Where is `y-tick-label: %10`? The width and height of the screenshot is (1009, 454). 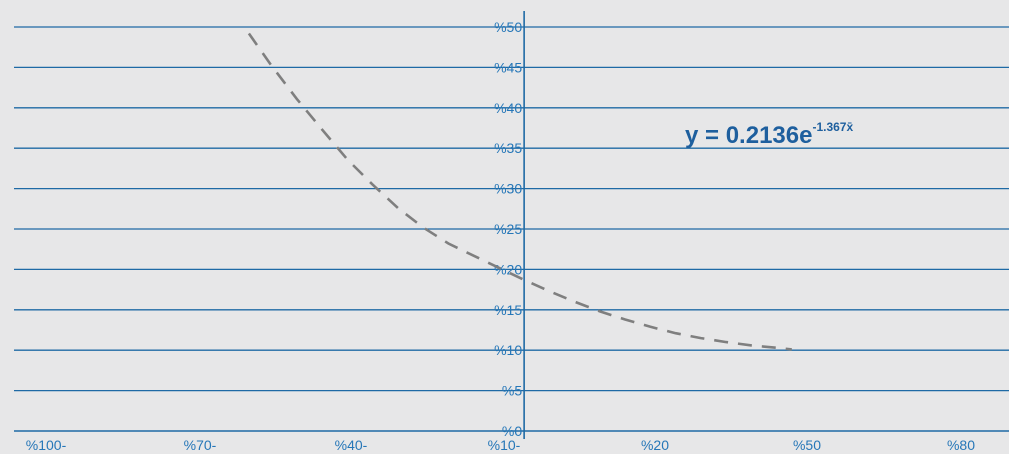
y-tick-label: %10 is located at coordinates (508, 350).